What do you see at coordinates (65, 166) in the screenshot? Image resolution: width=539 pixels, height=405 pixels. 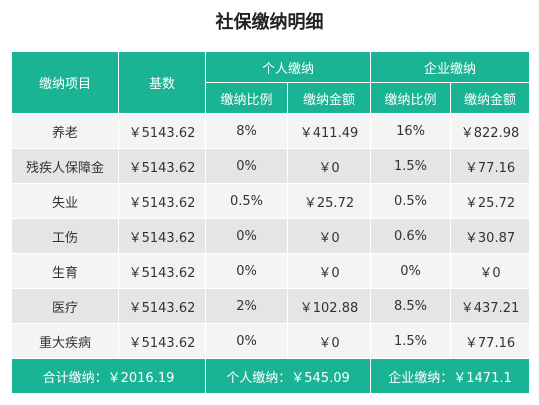 I see `cell-item: 残疾人保障金` at bounding box center [65, 166].